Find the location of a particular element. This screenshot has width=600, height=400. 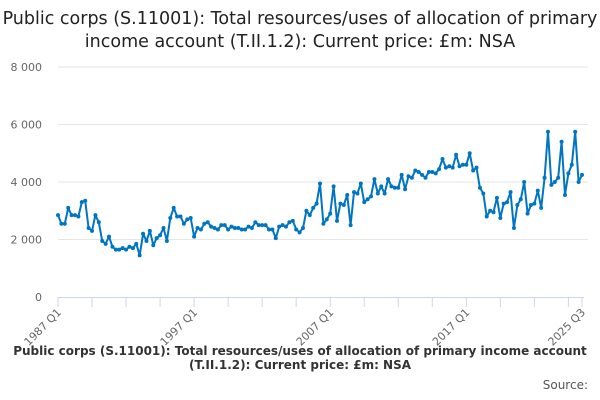

x-tick-label: 2025 Q3 is located at coordinates (567, 327).